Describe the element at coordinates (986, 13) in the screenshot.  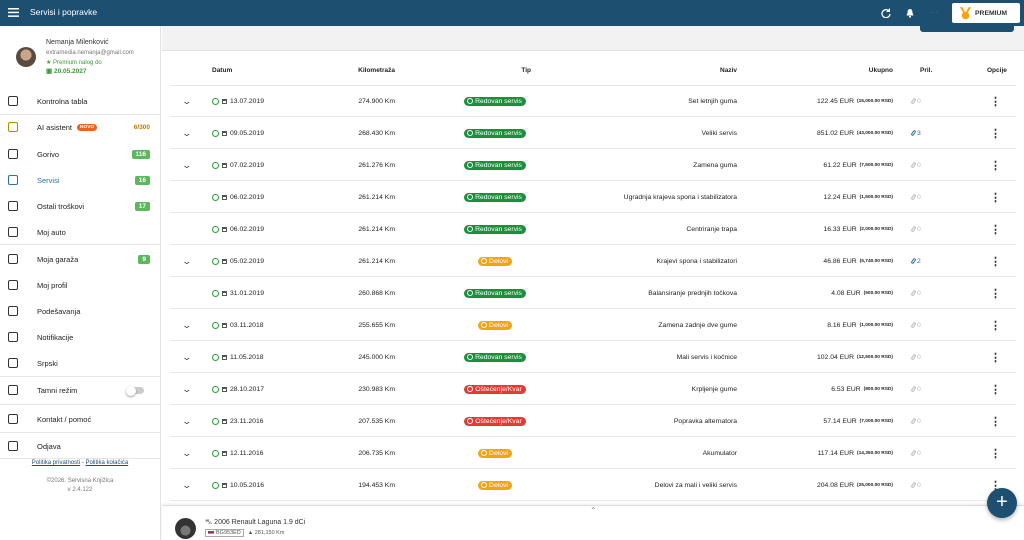
I see `premium-button: PREMIUM` at that location.